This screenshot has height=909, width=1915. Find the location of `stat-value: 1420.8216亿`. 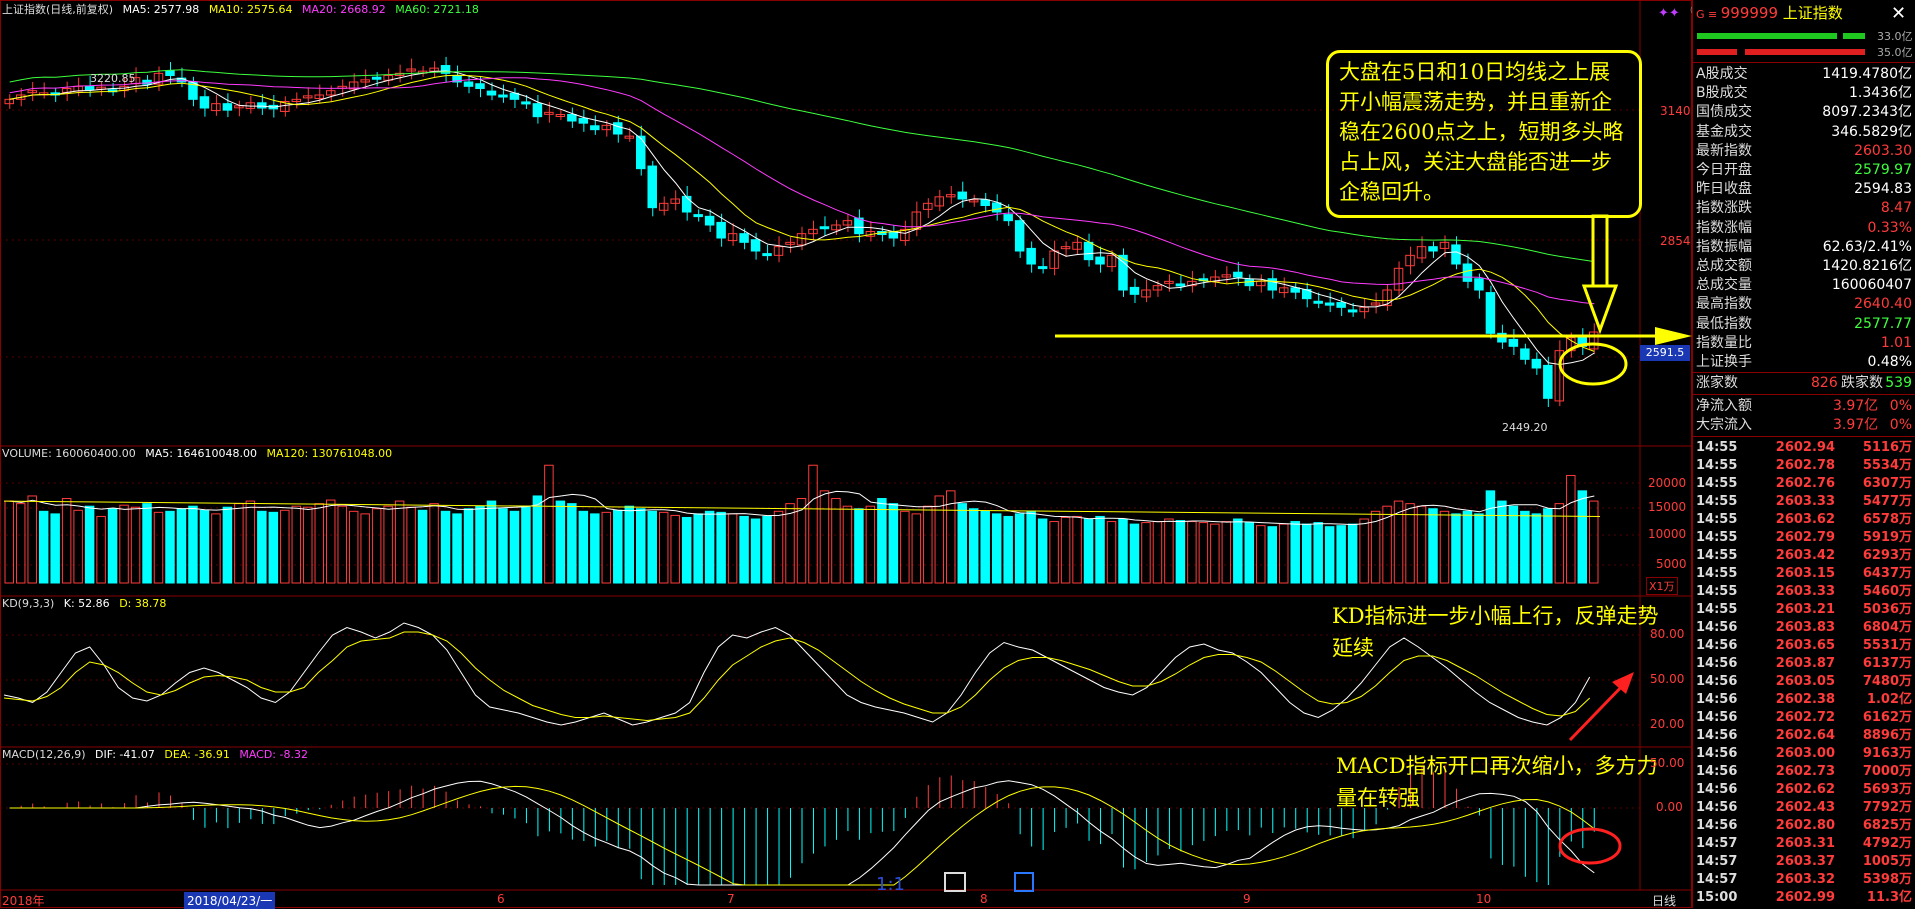

stat-value: 1420.8216亿 is located at coordinates (1867, 266).